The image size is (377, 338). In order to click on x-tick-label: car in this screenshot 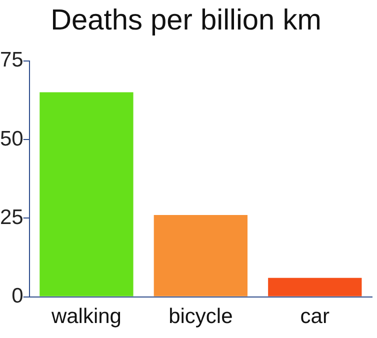, I will do `click(315, 316)`.